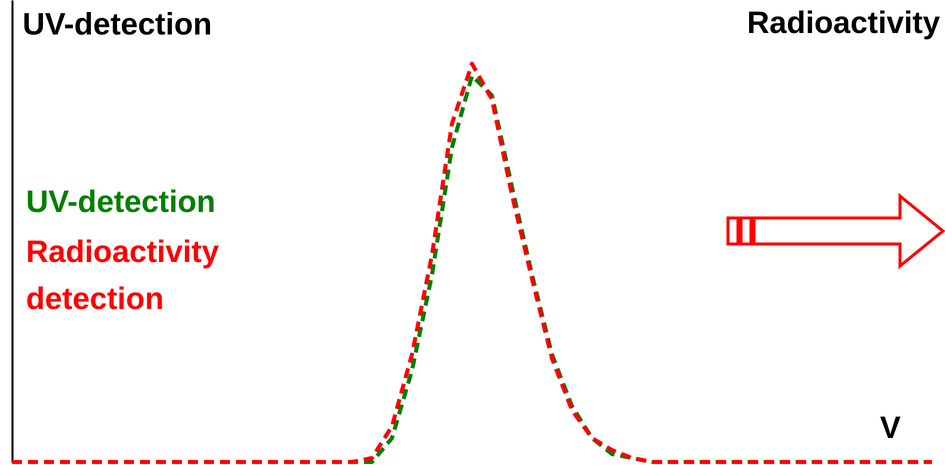 The height and width of the screenshot is (465, 945). What do you see at coordinates (844, 22) in the screenshot?
I see `y2-axis-title: Radioactivity` at bounding box center [844, 22].